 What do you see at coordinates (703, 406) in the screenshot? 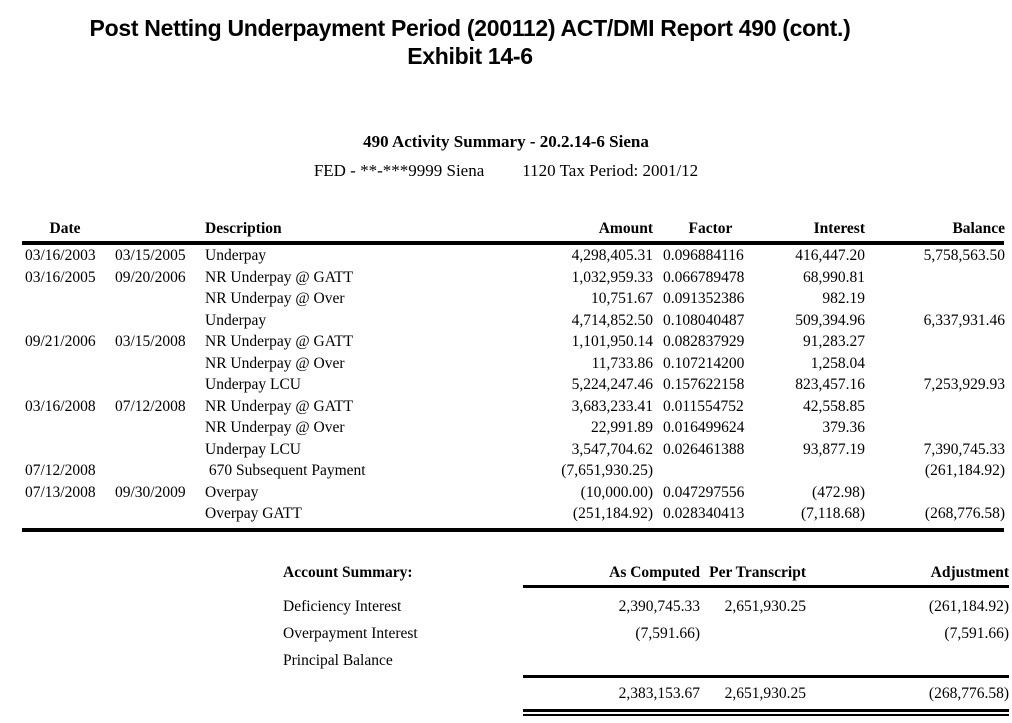
I see `factor-cell: 0.011554752` at bounding box center [703, 406].